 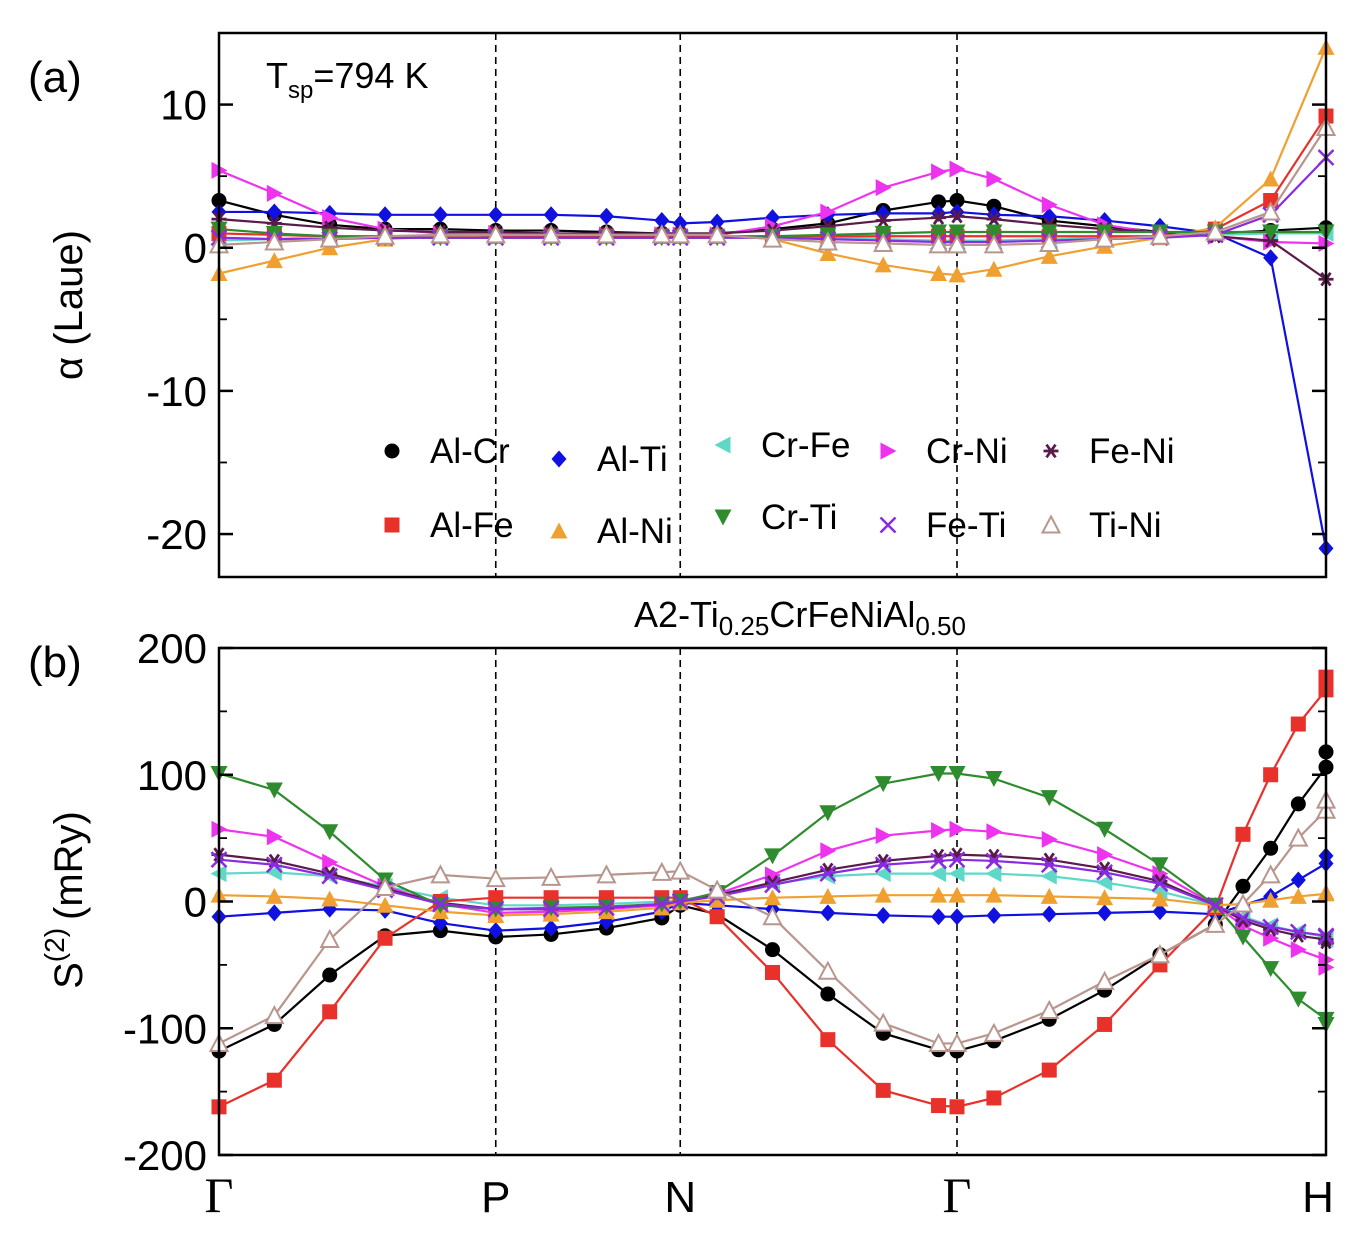 What do you see at coordinates (65, 900) in the screenshot?
I see `panel-b-ylabel: S(2)(mRy)` at bounding box center [65, 900].